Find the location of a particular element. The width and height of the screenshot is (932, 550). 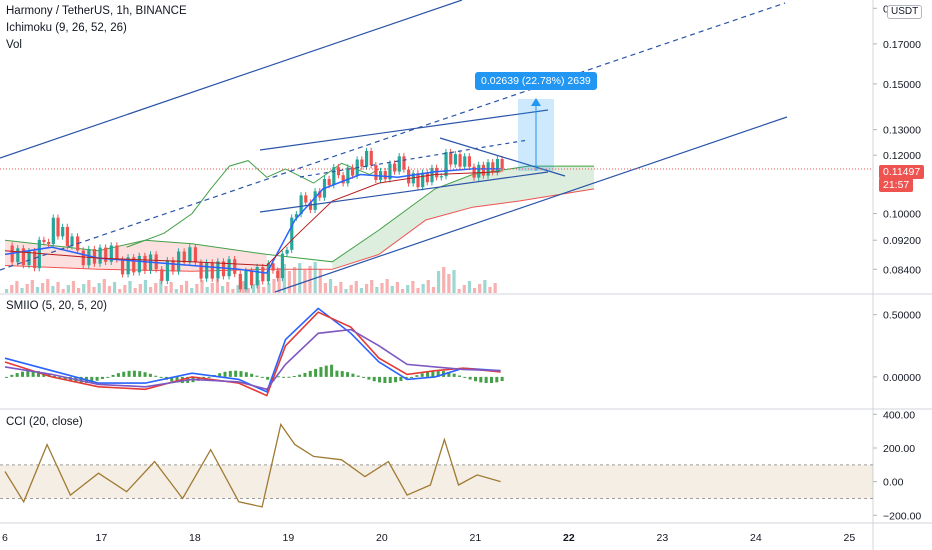

price-tick-label-3: 0.13000 is located at coordinates (902, 131).